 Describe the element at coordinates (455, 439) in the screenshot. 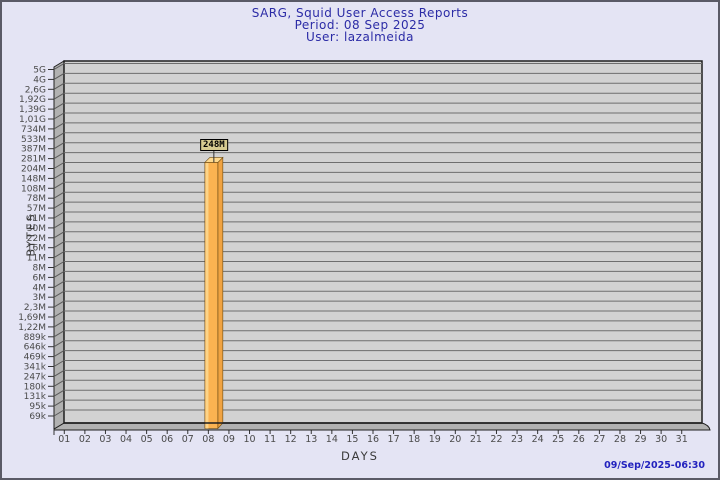

I see `x-tick-label: 20` at that location.